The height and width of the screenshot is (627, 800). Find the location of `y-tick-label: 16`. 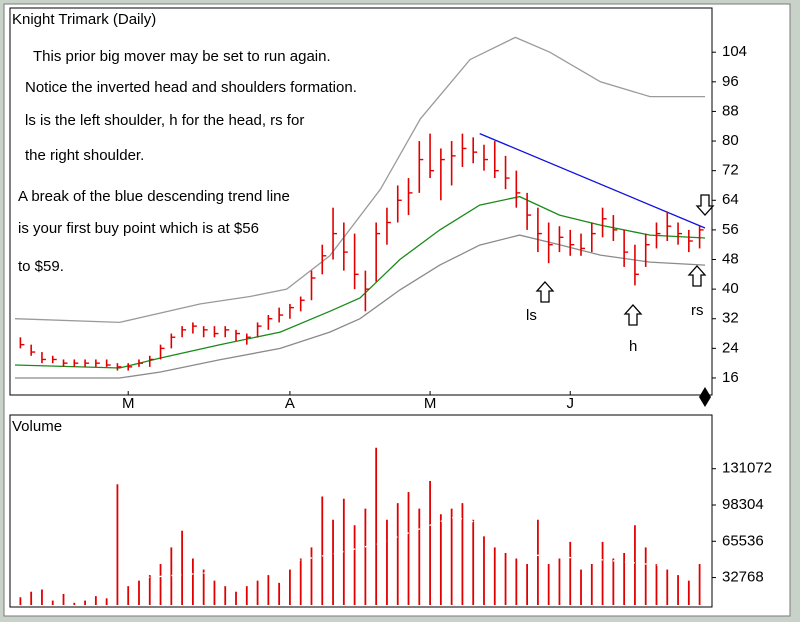

y-tick-label: 16 is located at coordinates (730, 377).